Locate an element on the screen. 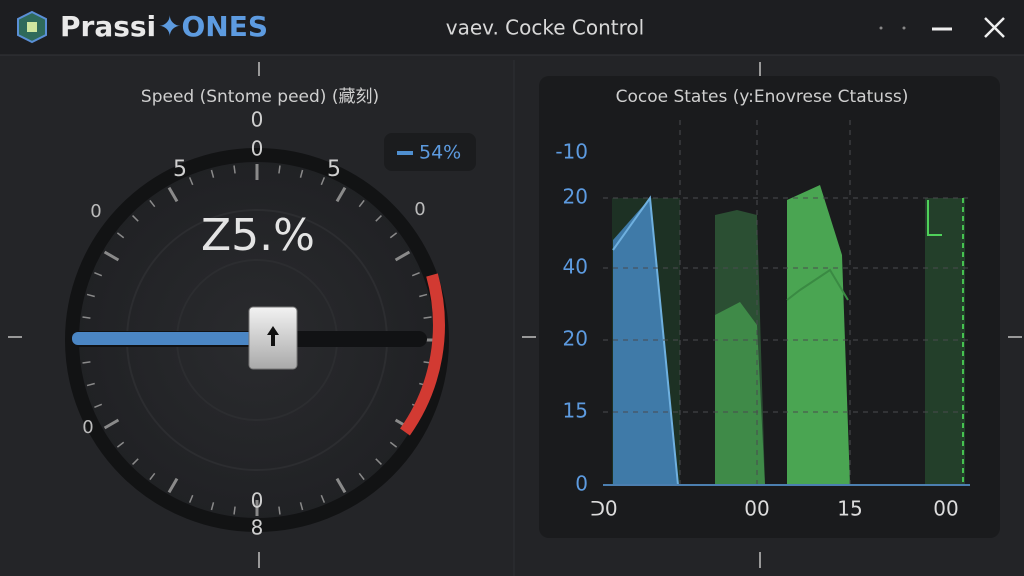 The height and width of the screenshot is (576, 1024). slider-fill is located at coordinates (164, 338).